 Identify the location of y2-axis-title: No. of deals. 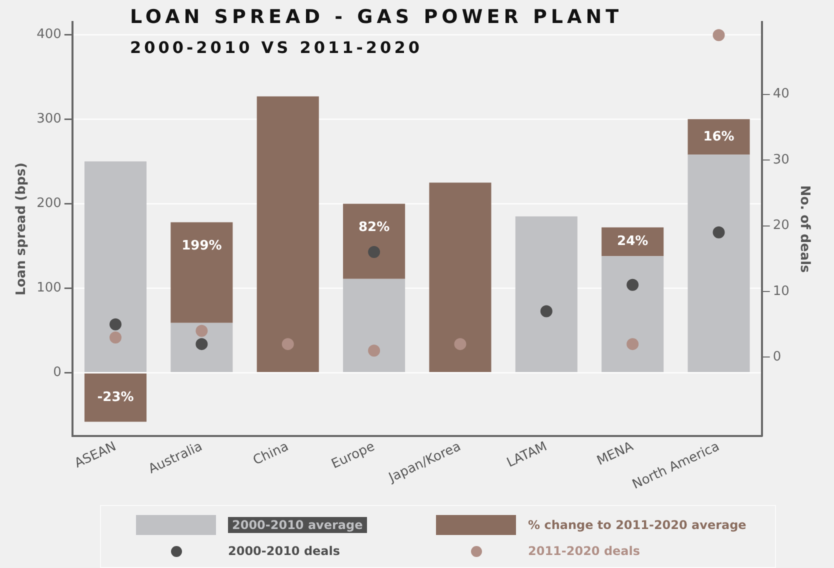
(804, 229).